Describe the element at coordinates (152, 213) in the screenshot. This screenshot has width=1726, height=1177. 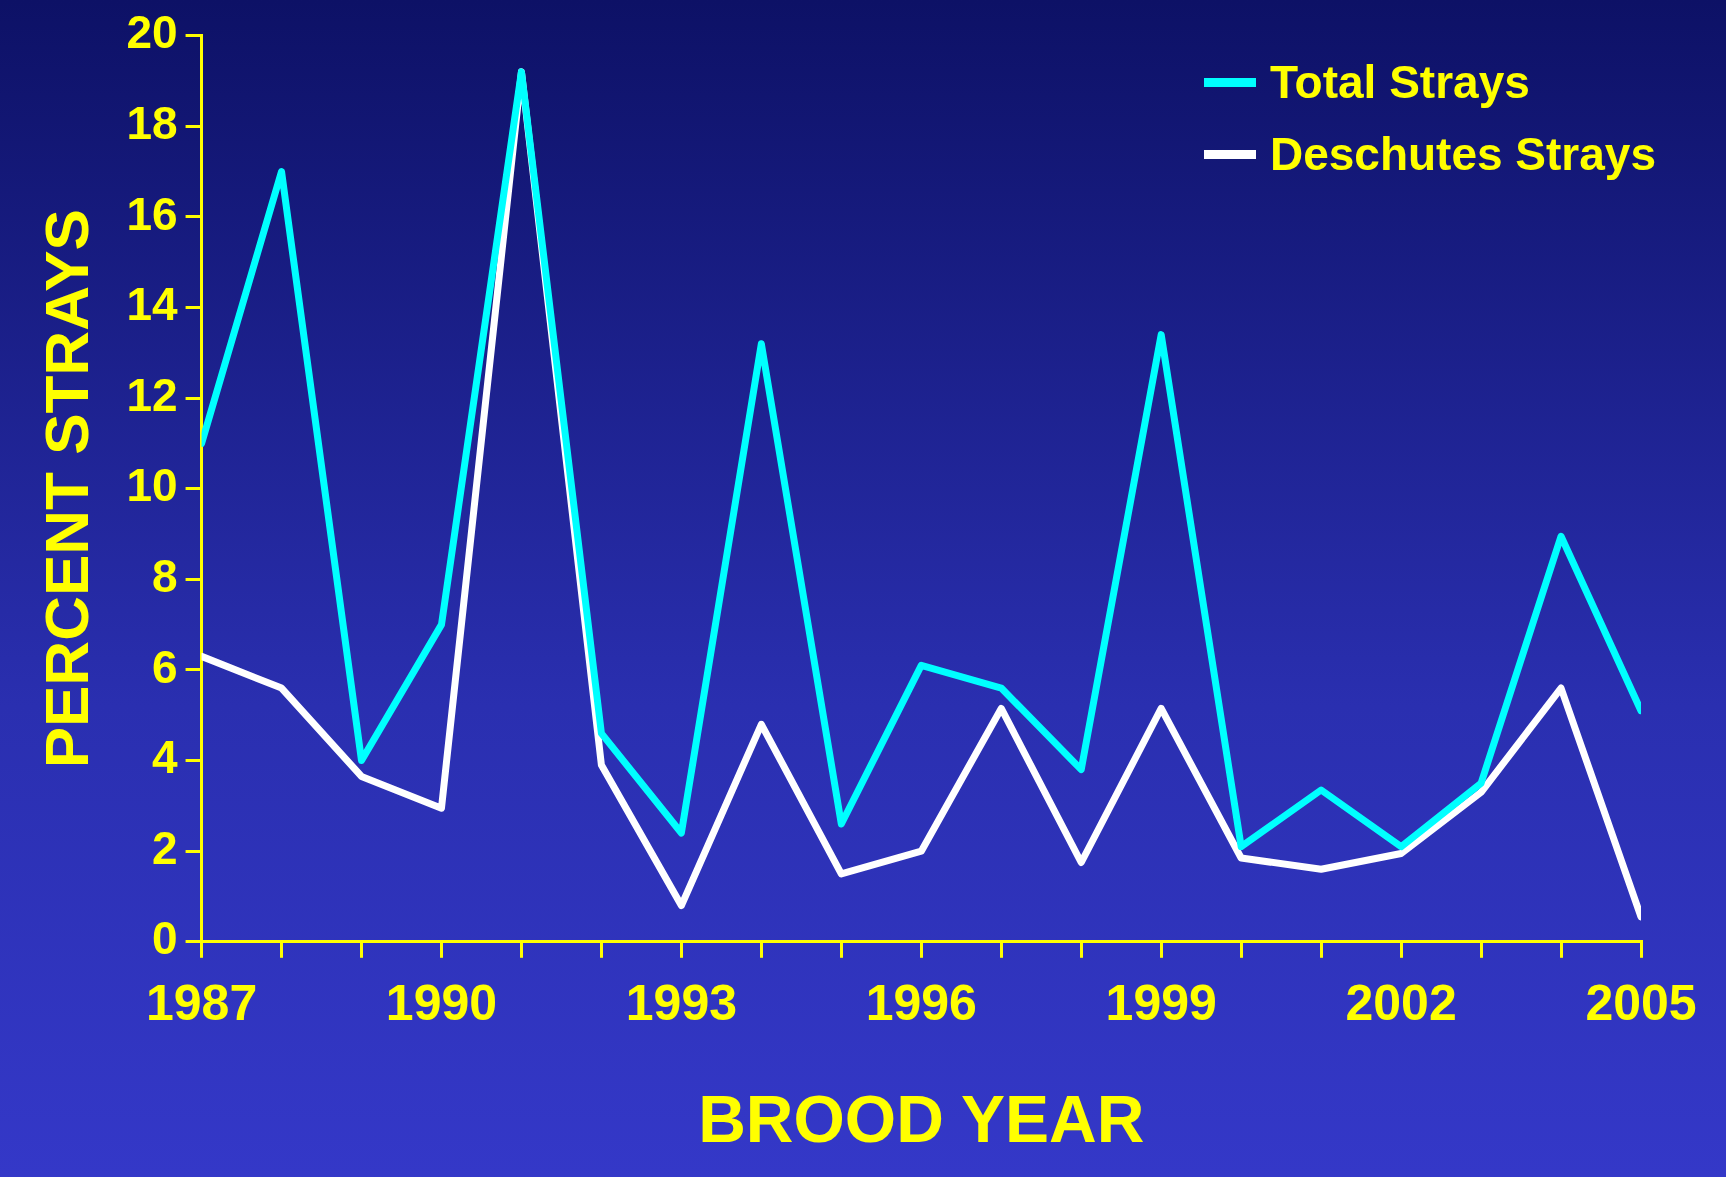
I see `y-tick-label: 16` at that location.